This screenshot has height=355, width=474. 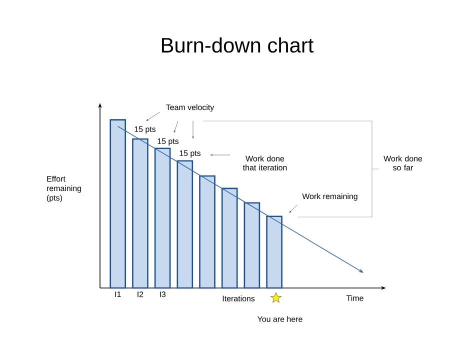 What do you see at coordinates (238, 45) in the screenshot?
I see `chart-title: Burn-down chart` at bounding box center [238, 45].